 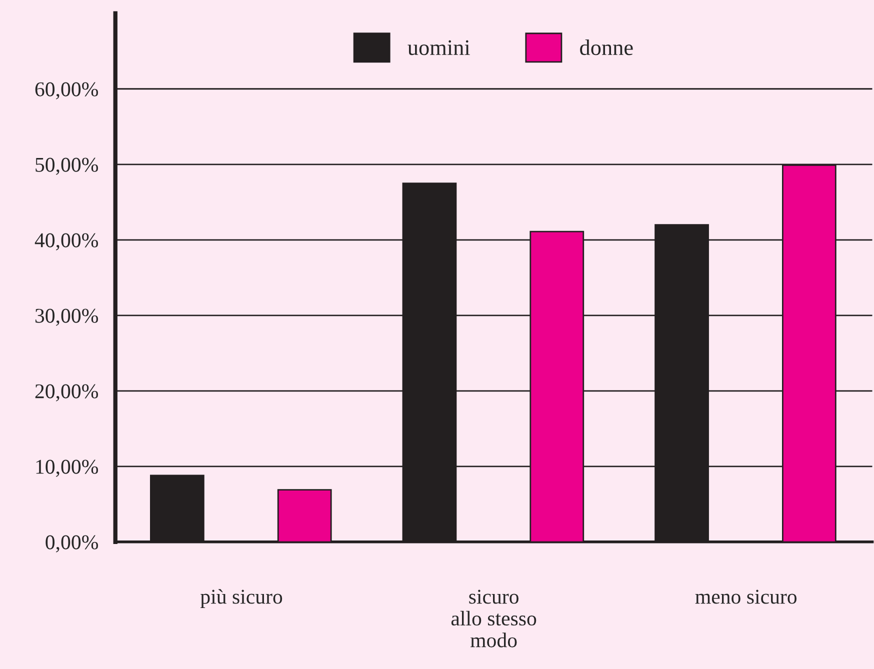 What do you see at coordinates (67, 468) in the screenshot?
I see `y-tick-label: 10,00%` at bounding box center [67, 468].